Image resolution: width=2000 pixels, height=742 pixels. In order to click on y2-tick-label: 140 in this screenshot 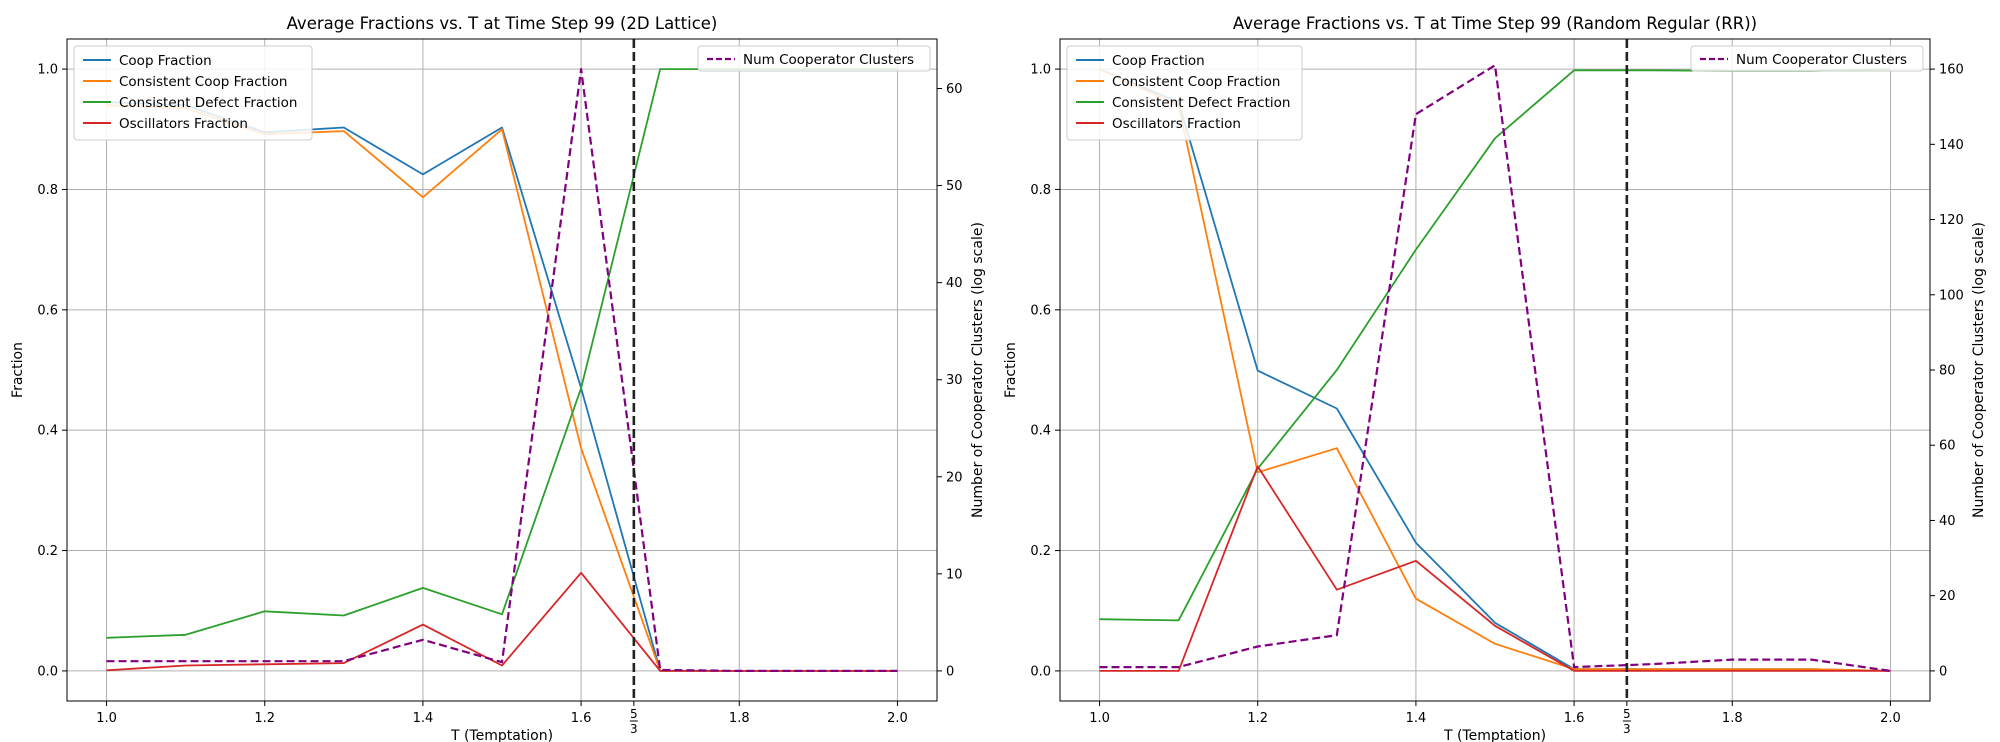, I will do `click(1951, 145)`.